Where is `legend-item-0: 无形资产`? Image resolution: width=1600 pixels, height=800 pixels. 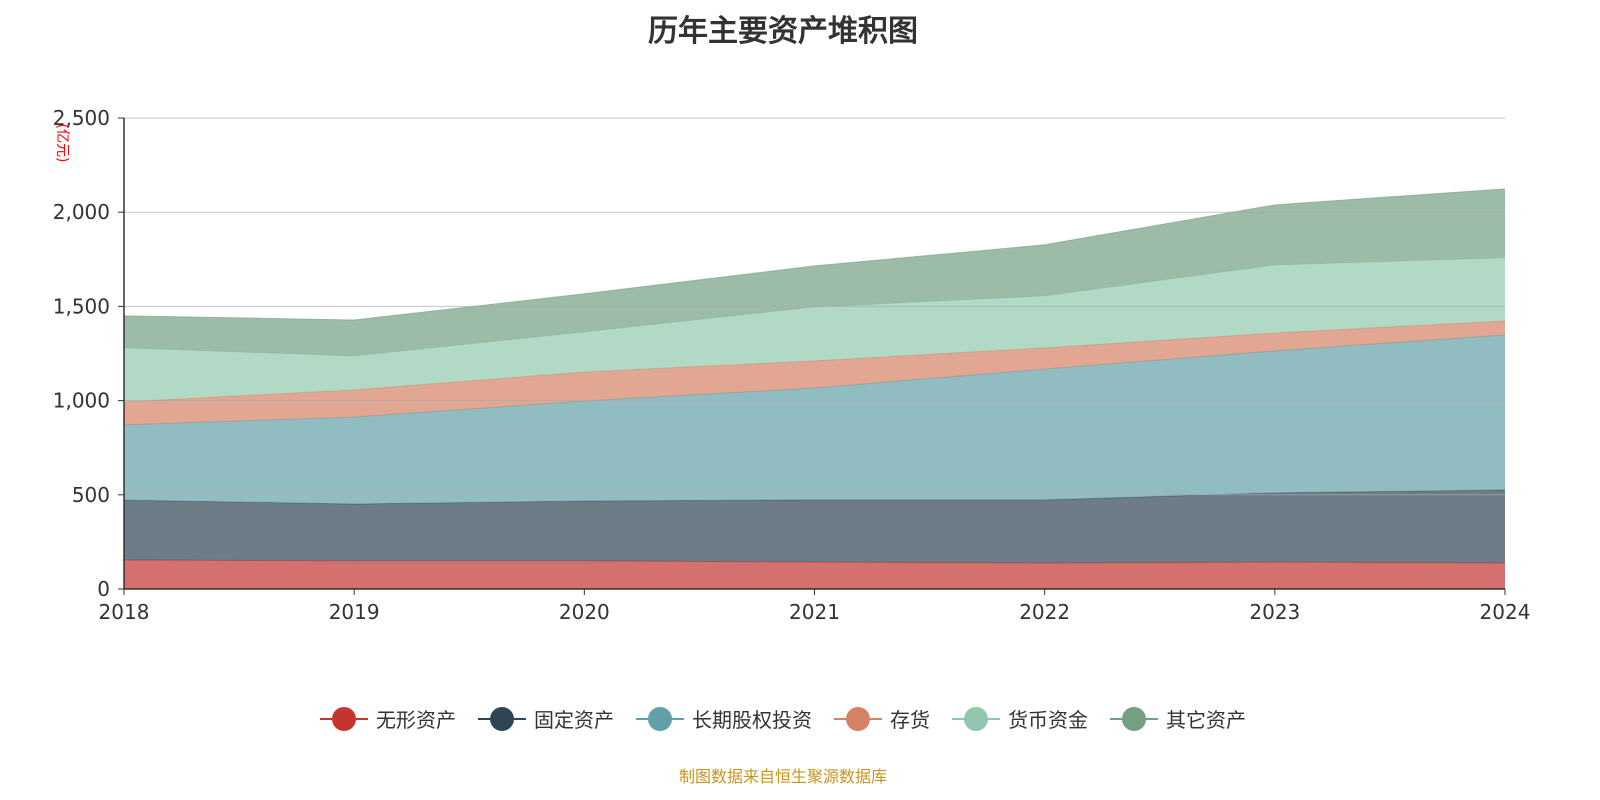 legend-item-0: 无形资产 is located at coordinates (388, 718).